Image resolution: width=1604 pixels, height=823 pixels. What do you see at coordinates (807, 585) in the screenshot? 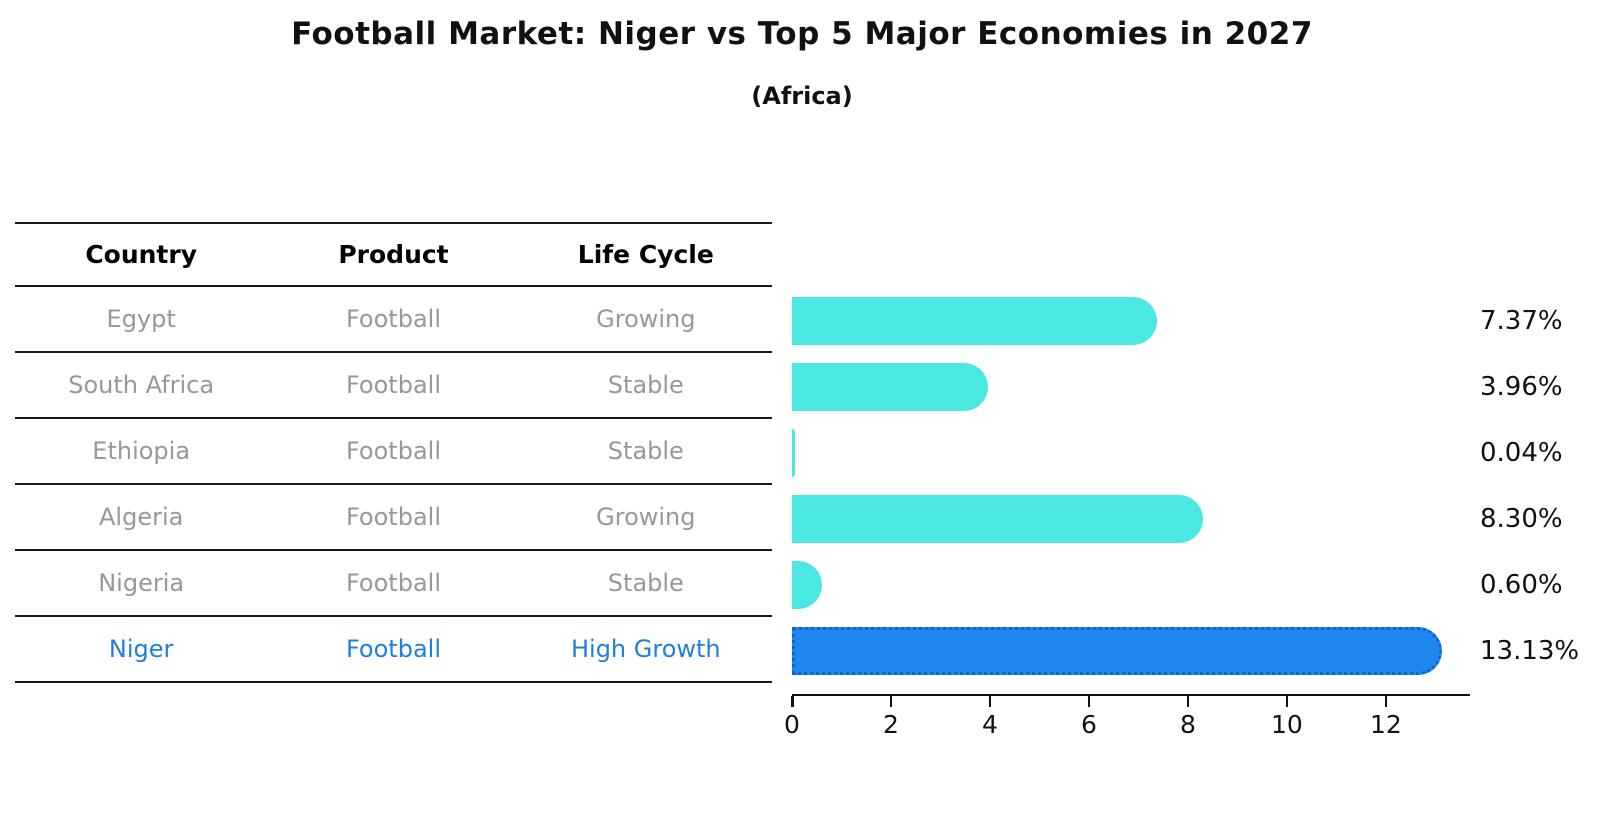
I see `bar-nigeria` at bounding box center [807, 585].